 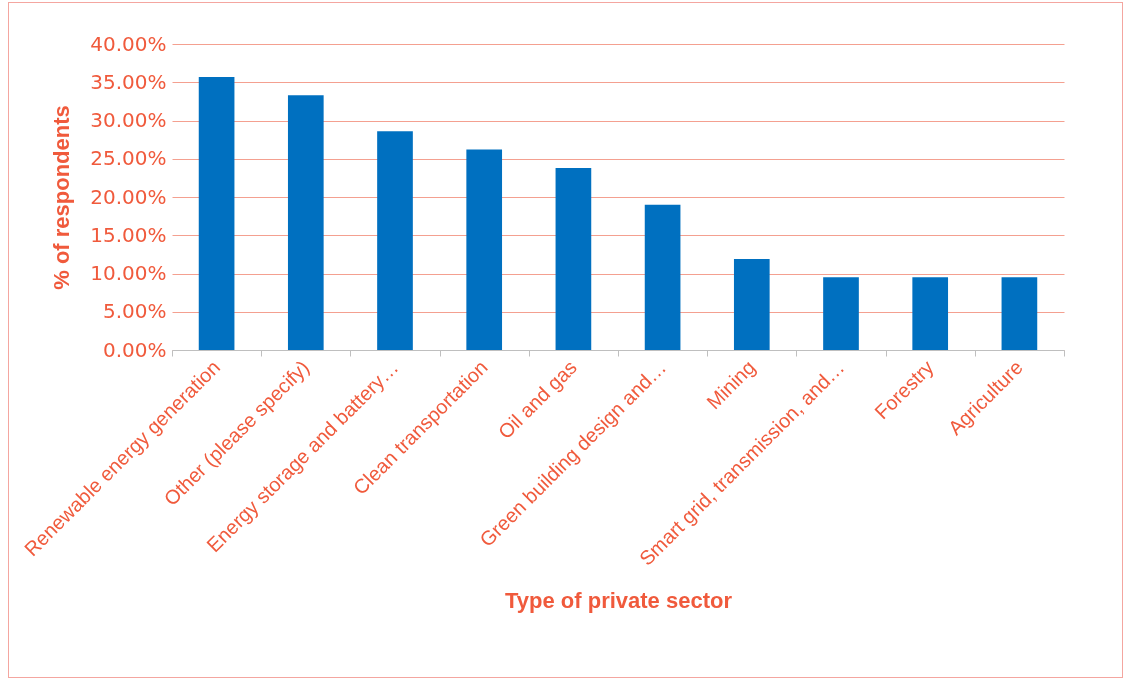 I want to click on x-axis-title: Type of private sector, so click(x=619, y=600).